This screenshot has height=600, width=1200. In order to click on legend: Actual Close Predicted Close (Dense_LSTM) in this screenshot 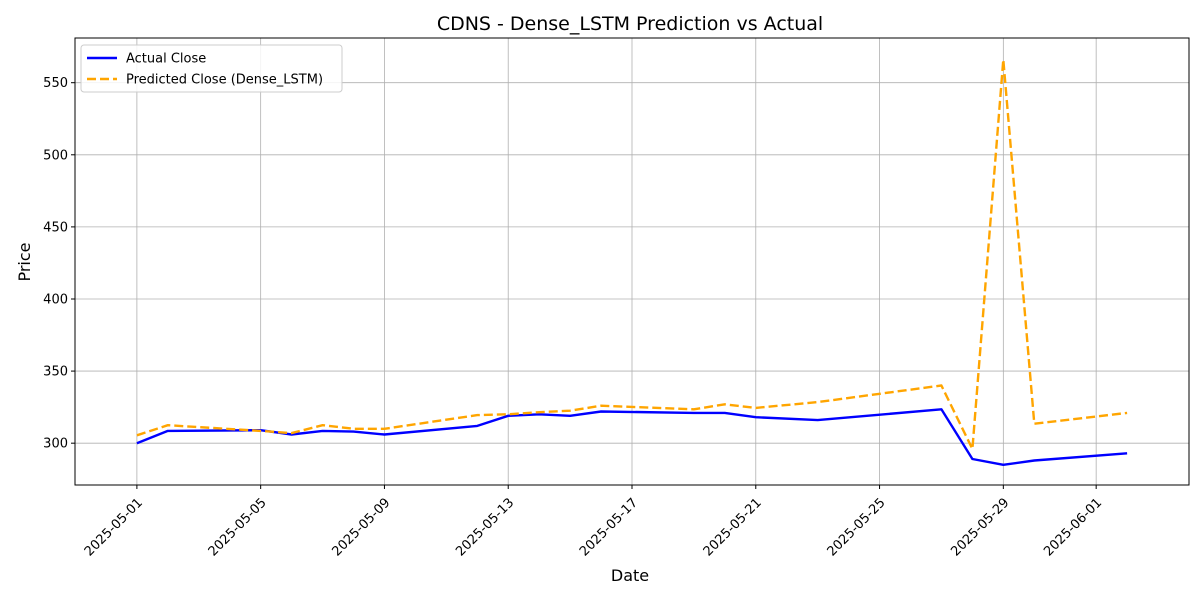, I will do `click(211, 68)`.